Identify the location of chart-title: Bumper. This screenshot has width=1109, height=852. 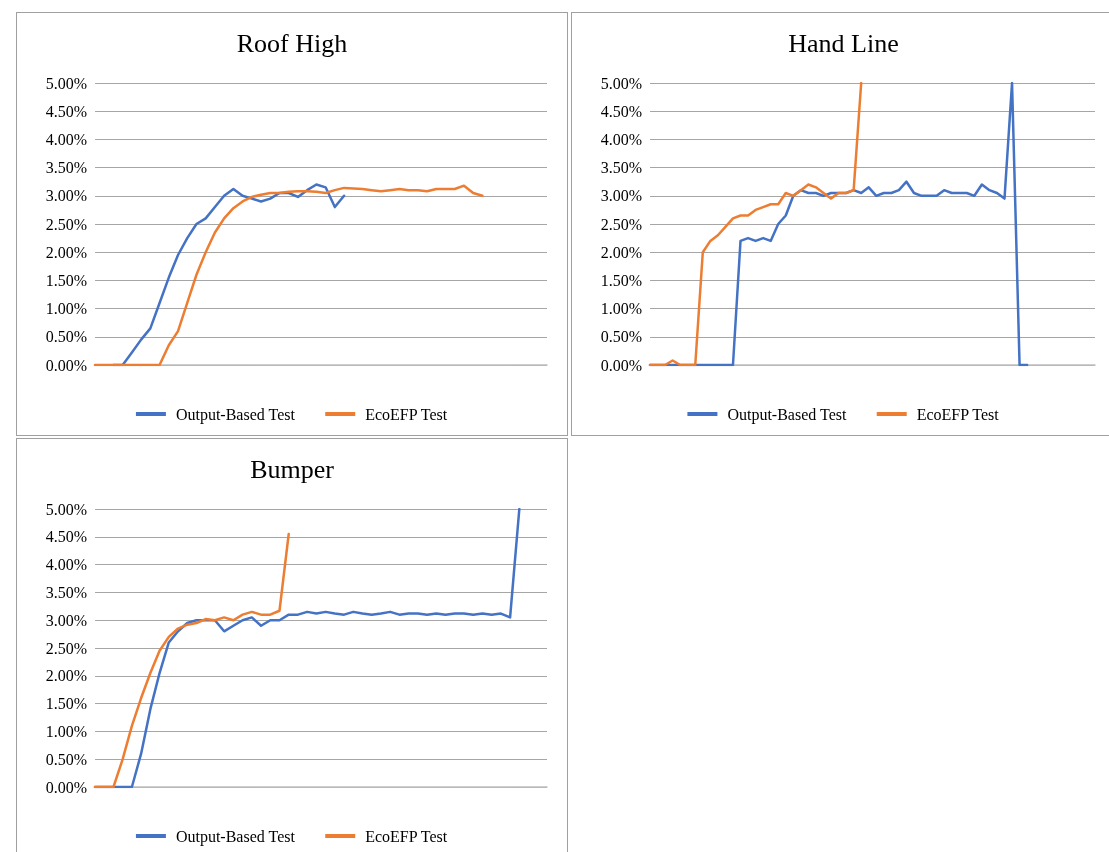
(292, 469).